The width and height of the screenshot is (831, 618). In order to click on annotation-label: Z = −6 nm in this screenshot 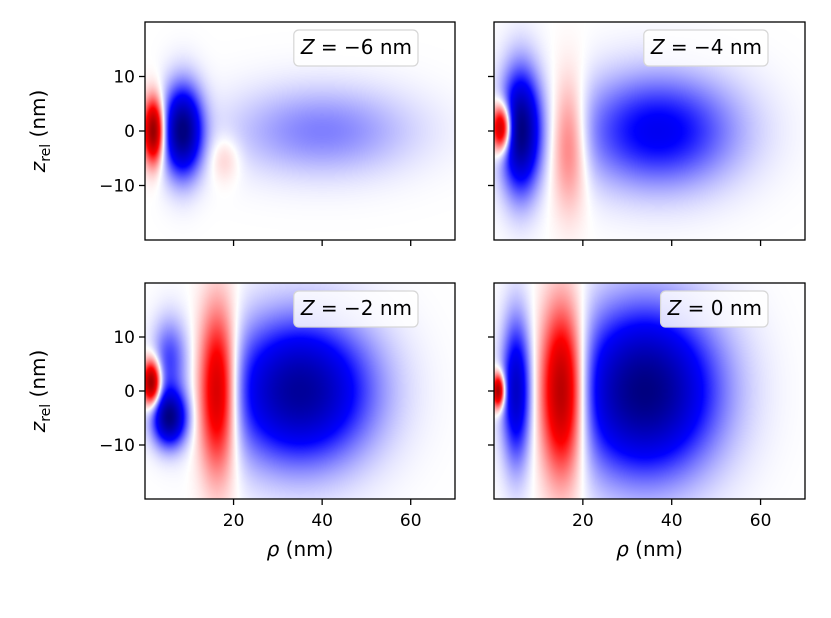, I will do `click(356, 47)`.